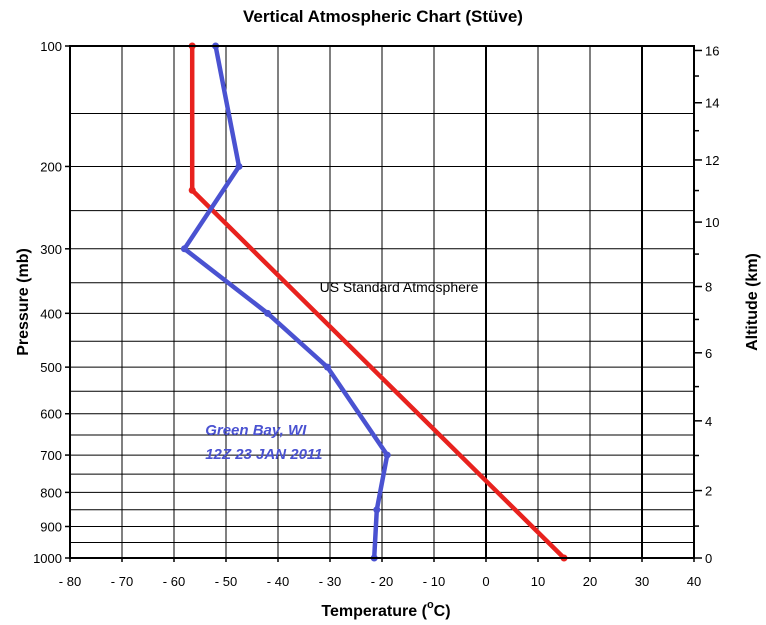  I want to click on y2-tick-label: 8, so click(708, 287).